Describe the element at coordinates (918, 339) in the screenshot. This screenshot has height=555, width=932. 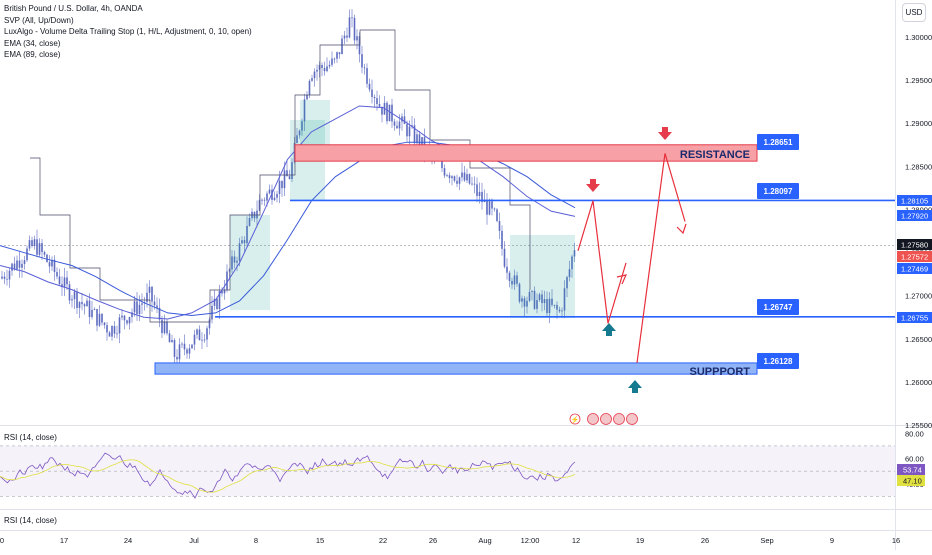
I see `price-tick: 1.26500` at that location.